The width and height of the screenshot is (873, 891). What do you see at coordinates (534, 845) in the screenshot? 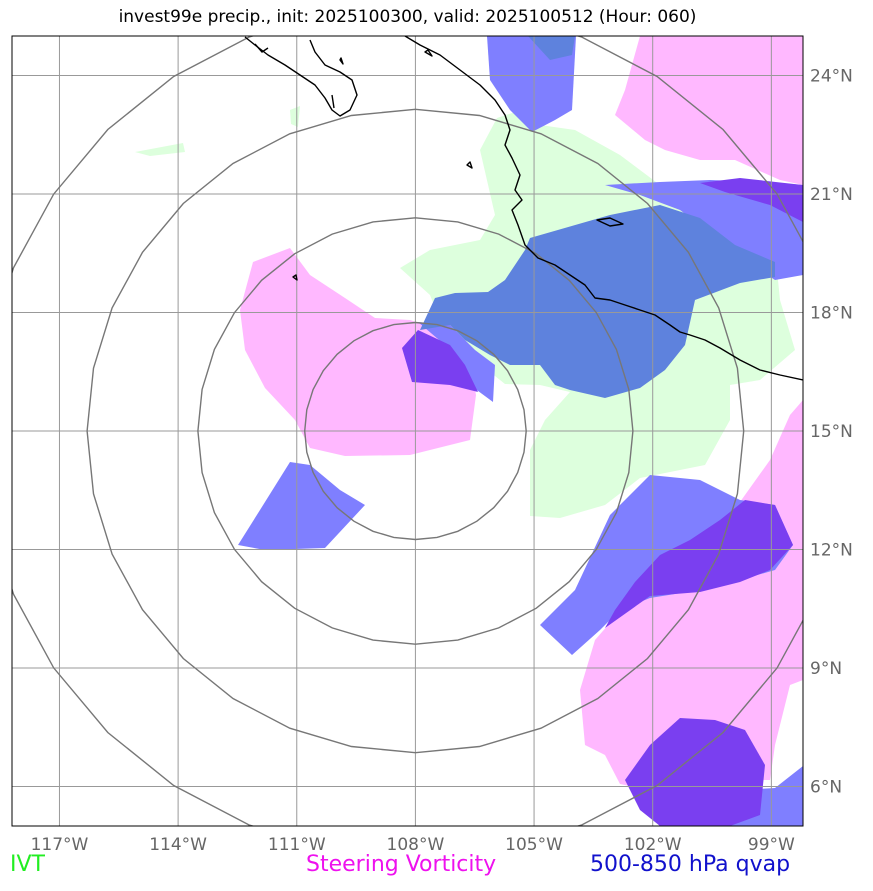
I see `lon-tick-label: 105°W` at bounding box center [534, 845].